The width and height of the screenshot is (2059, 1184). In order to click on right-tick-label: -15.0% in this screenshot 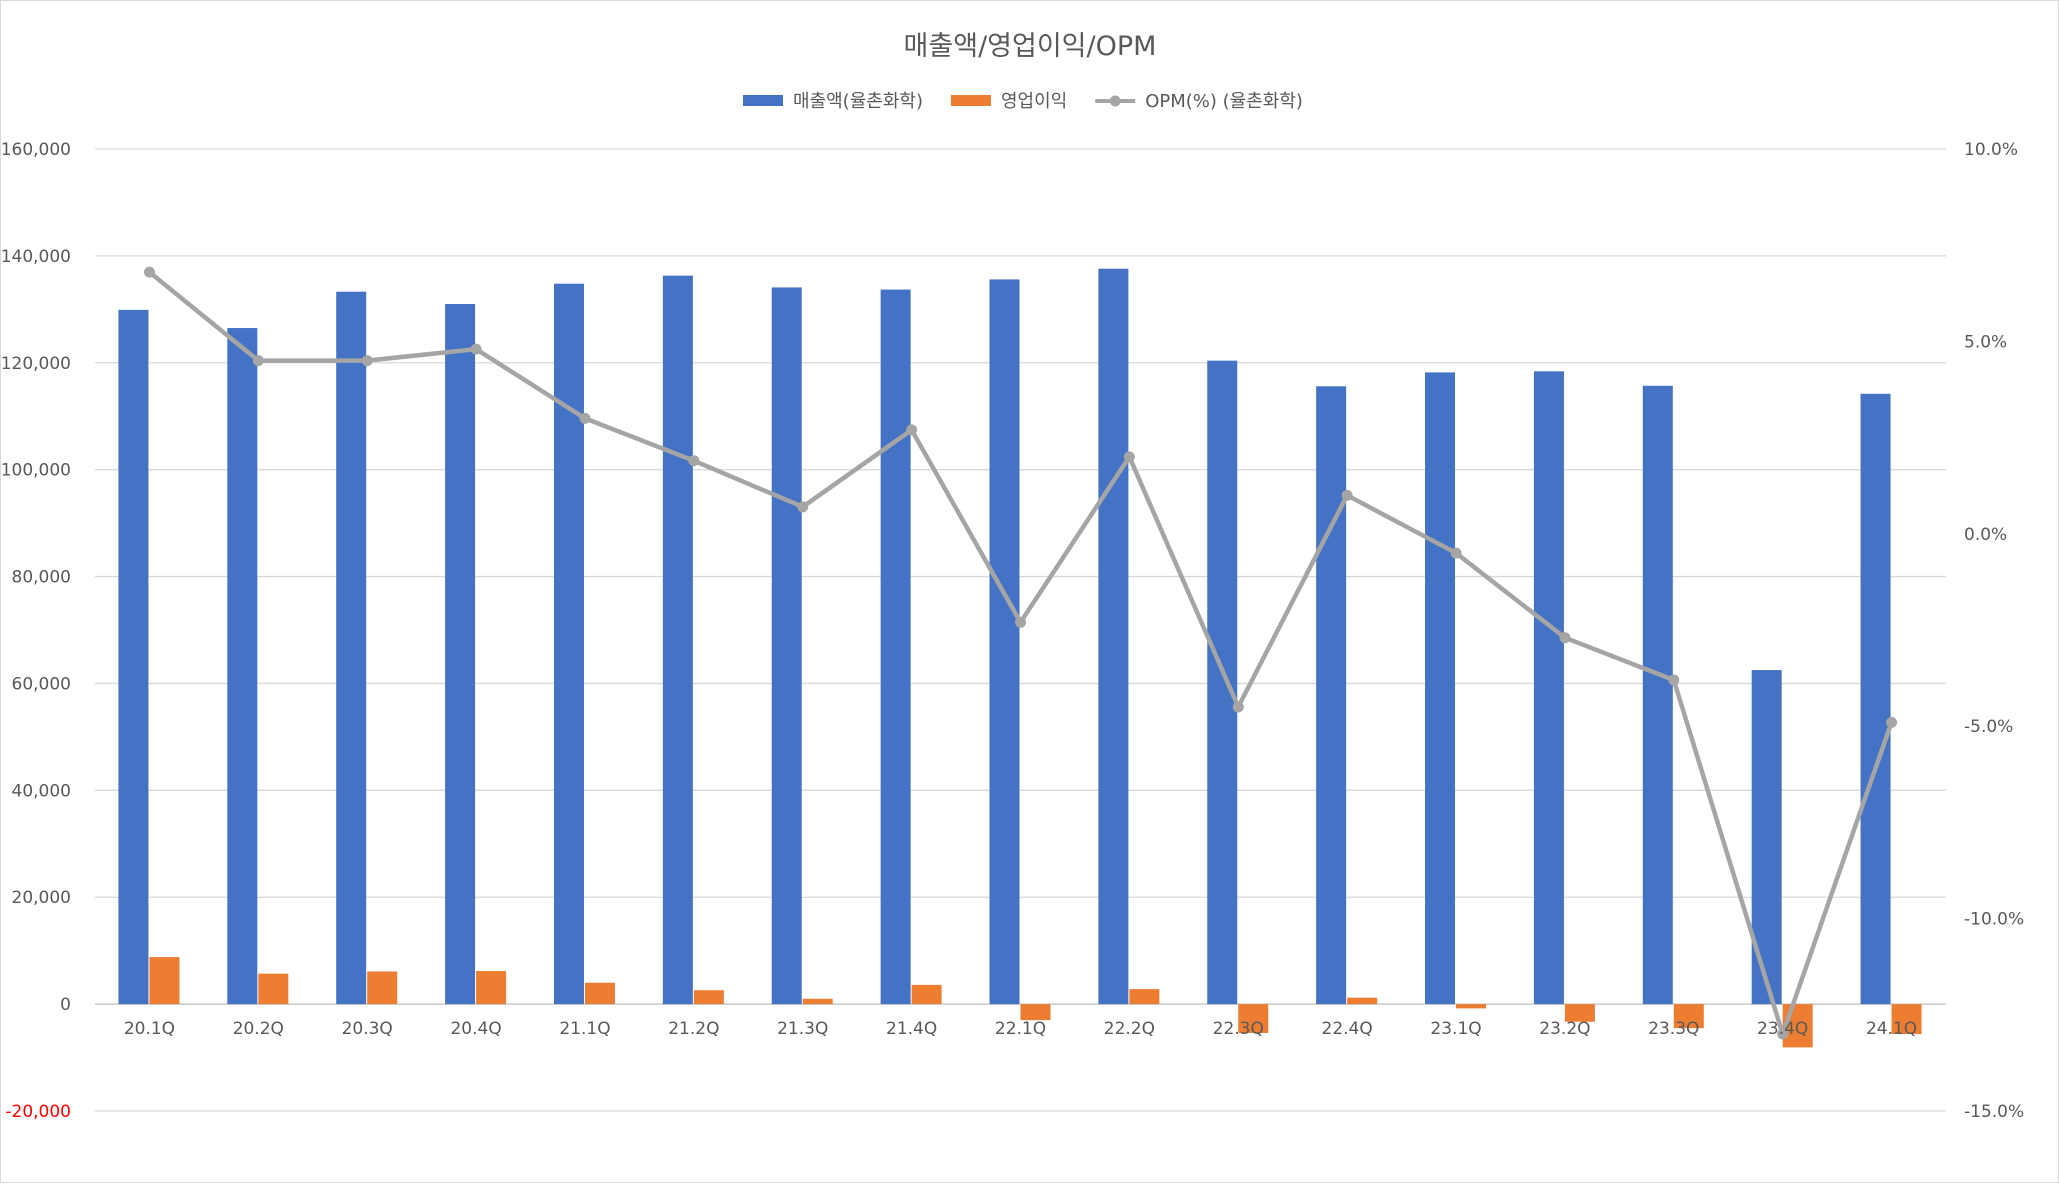, I will do `click(1994, 1112)`.